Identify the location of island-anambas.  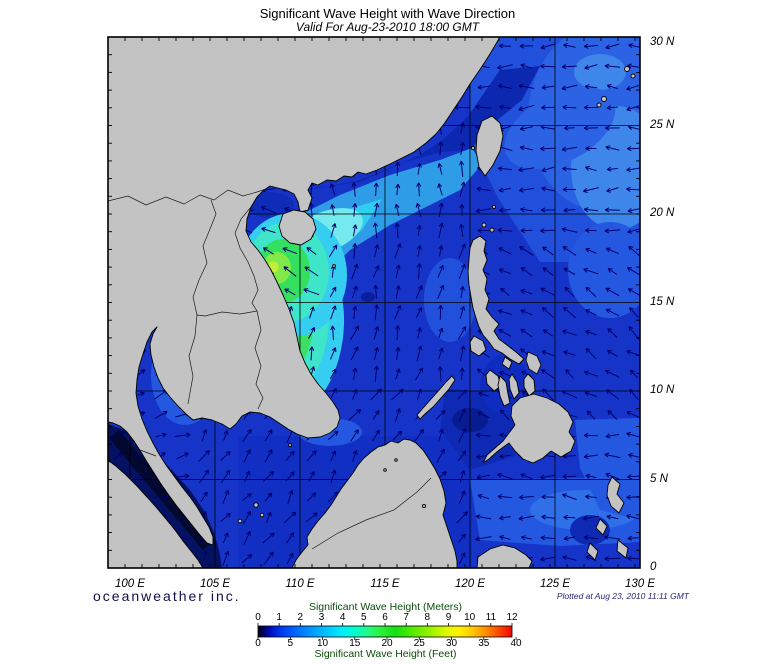
(240, 521).